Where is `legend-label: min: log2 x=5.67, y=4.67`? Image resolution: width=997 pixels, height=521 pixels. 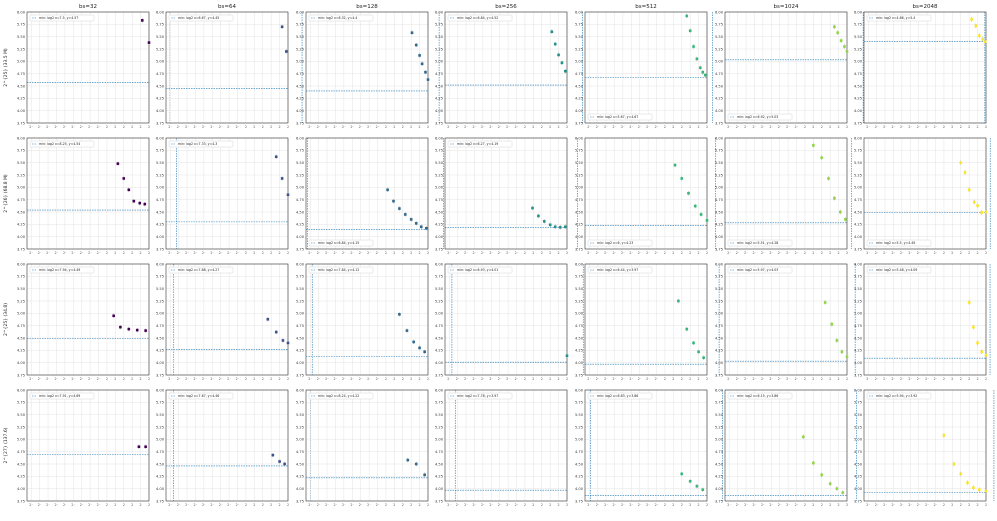
legend-label: min: log2 x=5.67, y=4.67 is located at coordinates (617, 117).